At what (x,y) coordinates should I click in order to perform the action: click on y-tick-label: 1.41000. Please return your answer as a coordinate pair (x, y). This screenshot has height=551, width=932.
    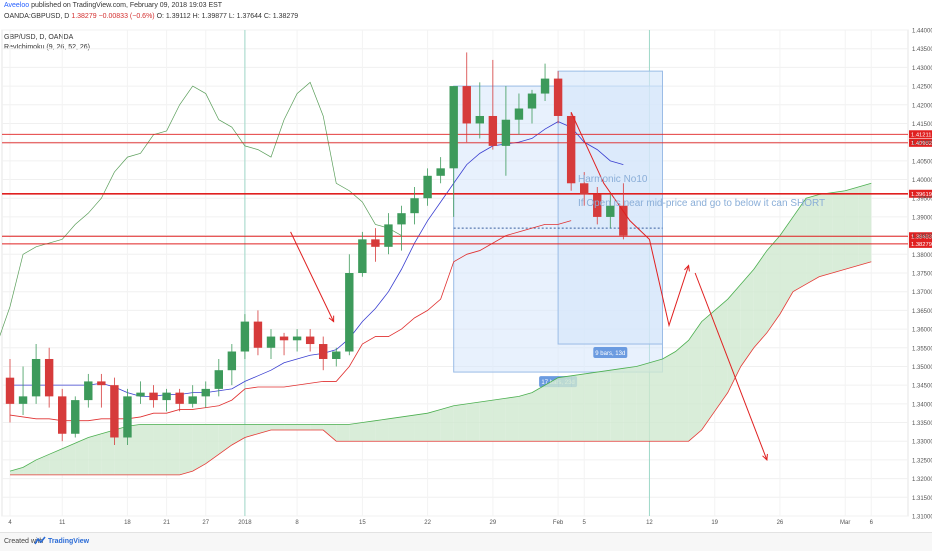
    Looking at the image, I should click on (922, 144).